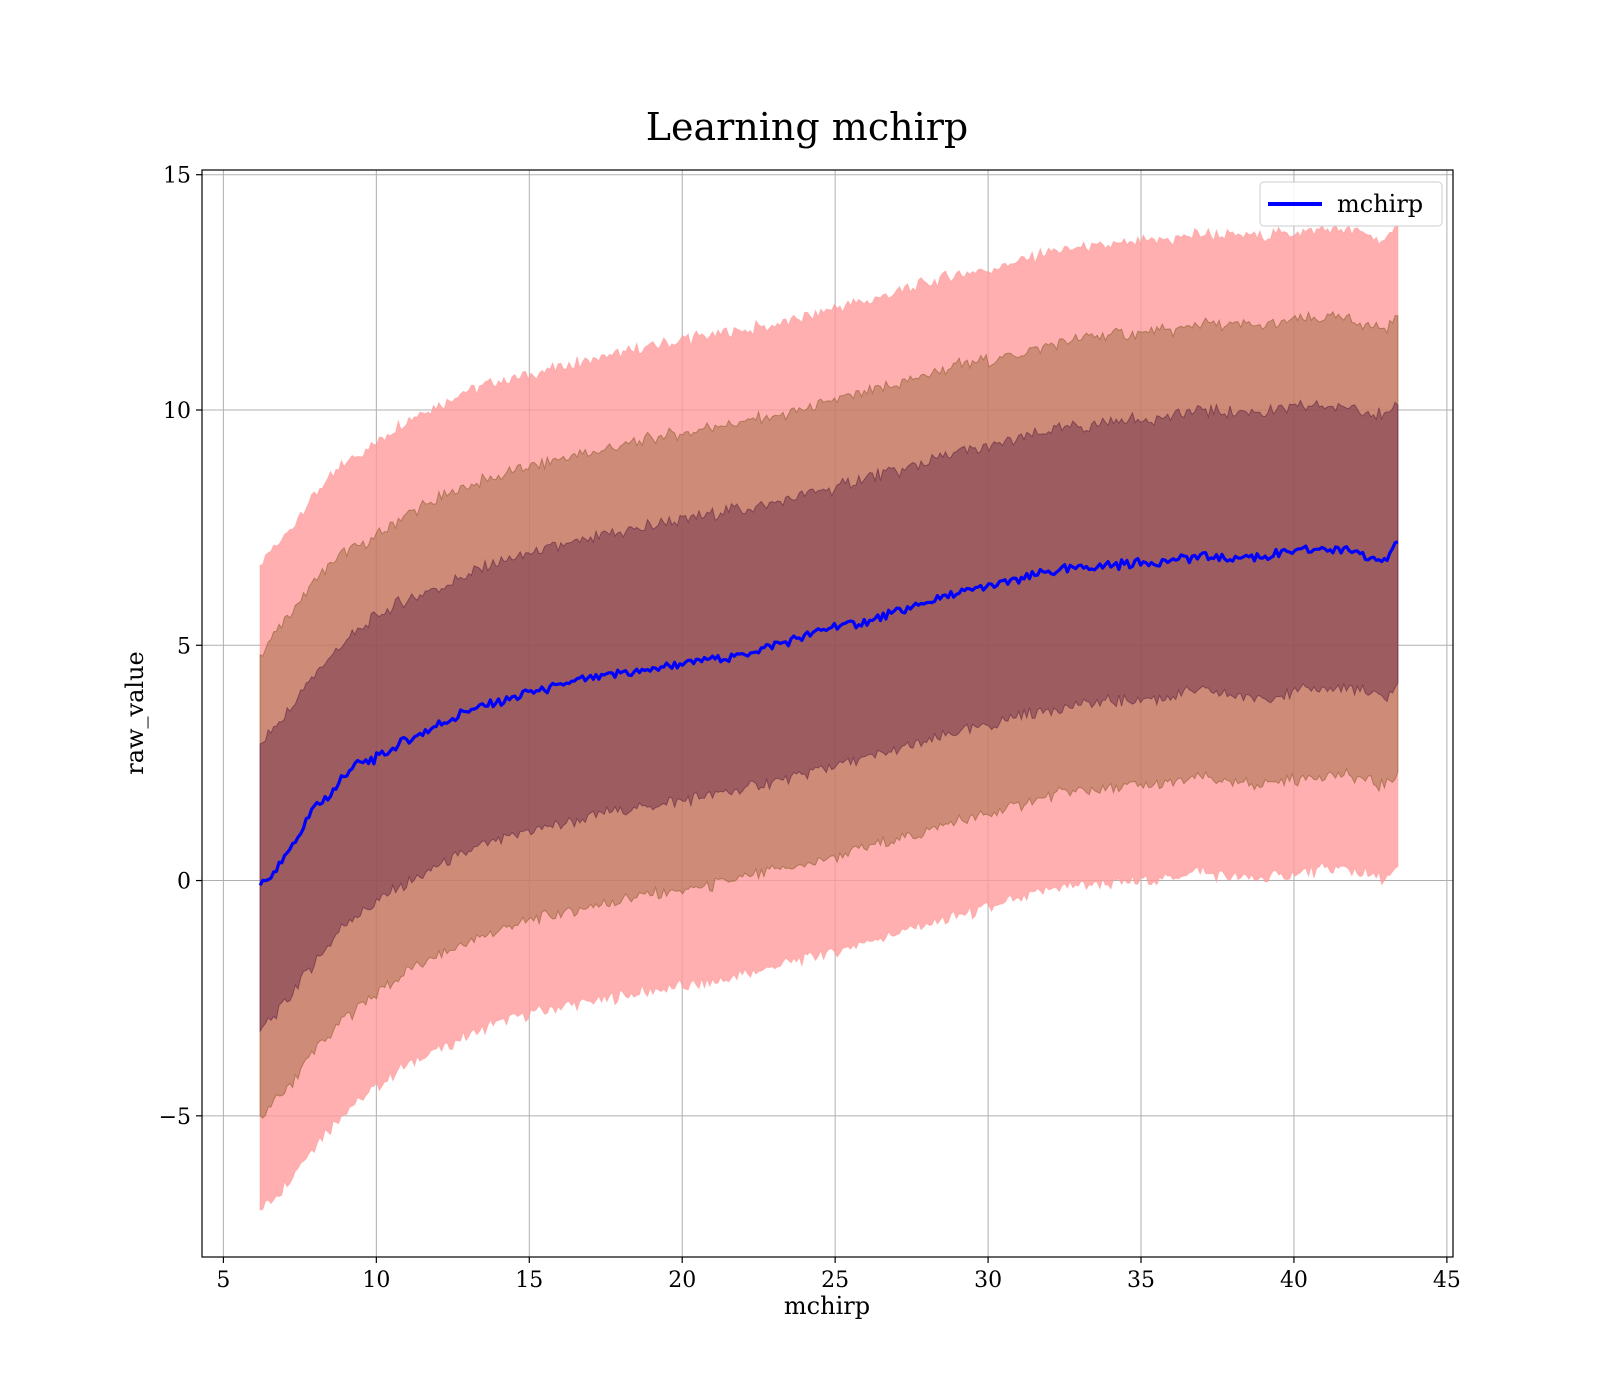 The image size is (1600, 1400). I want to click on legend: mchirp, so click(1351, 204).